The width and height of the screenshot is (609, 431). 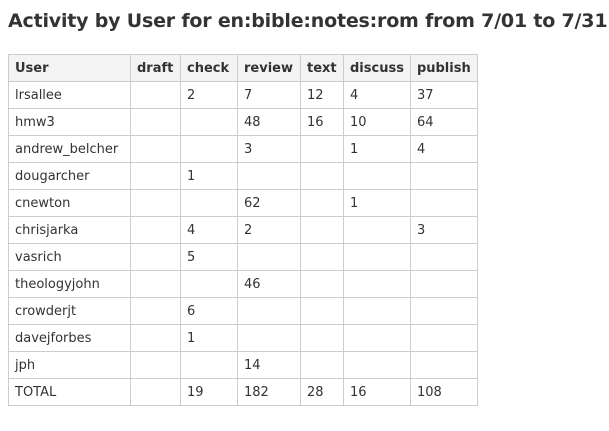 I want to click on table-row: andrew_belcher 3 1 4, so click(x=243, y=149).